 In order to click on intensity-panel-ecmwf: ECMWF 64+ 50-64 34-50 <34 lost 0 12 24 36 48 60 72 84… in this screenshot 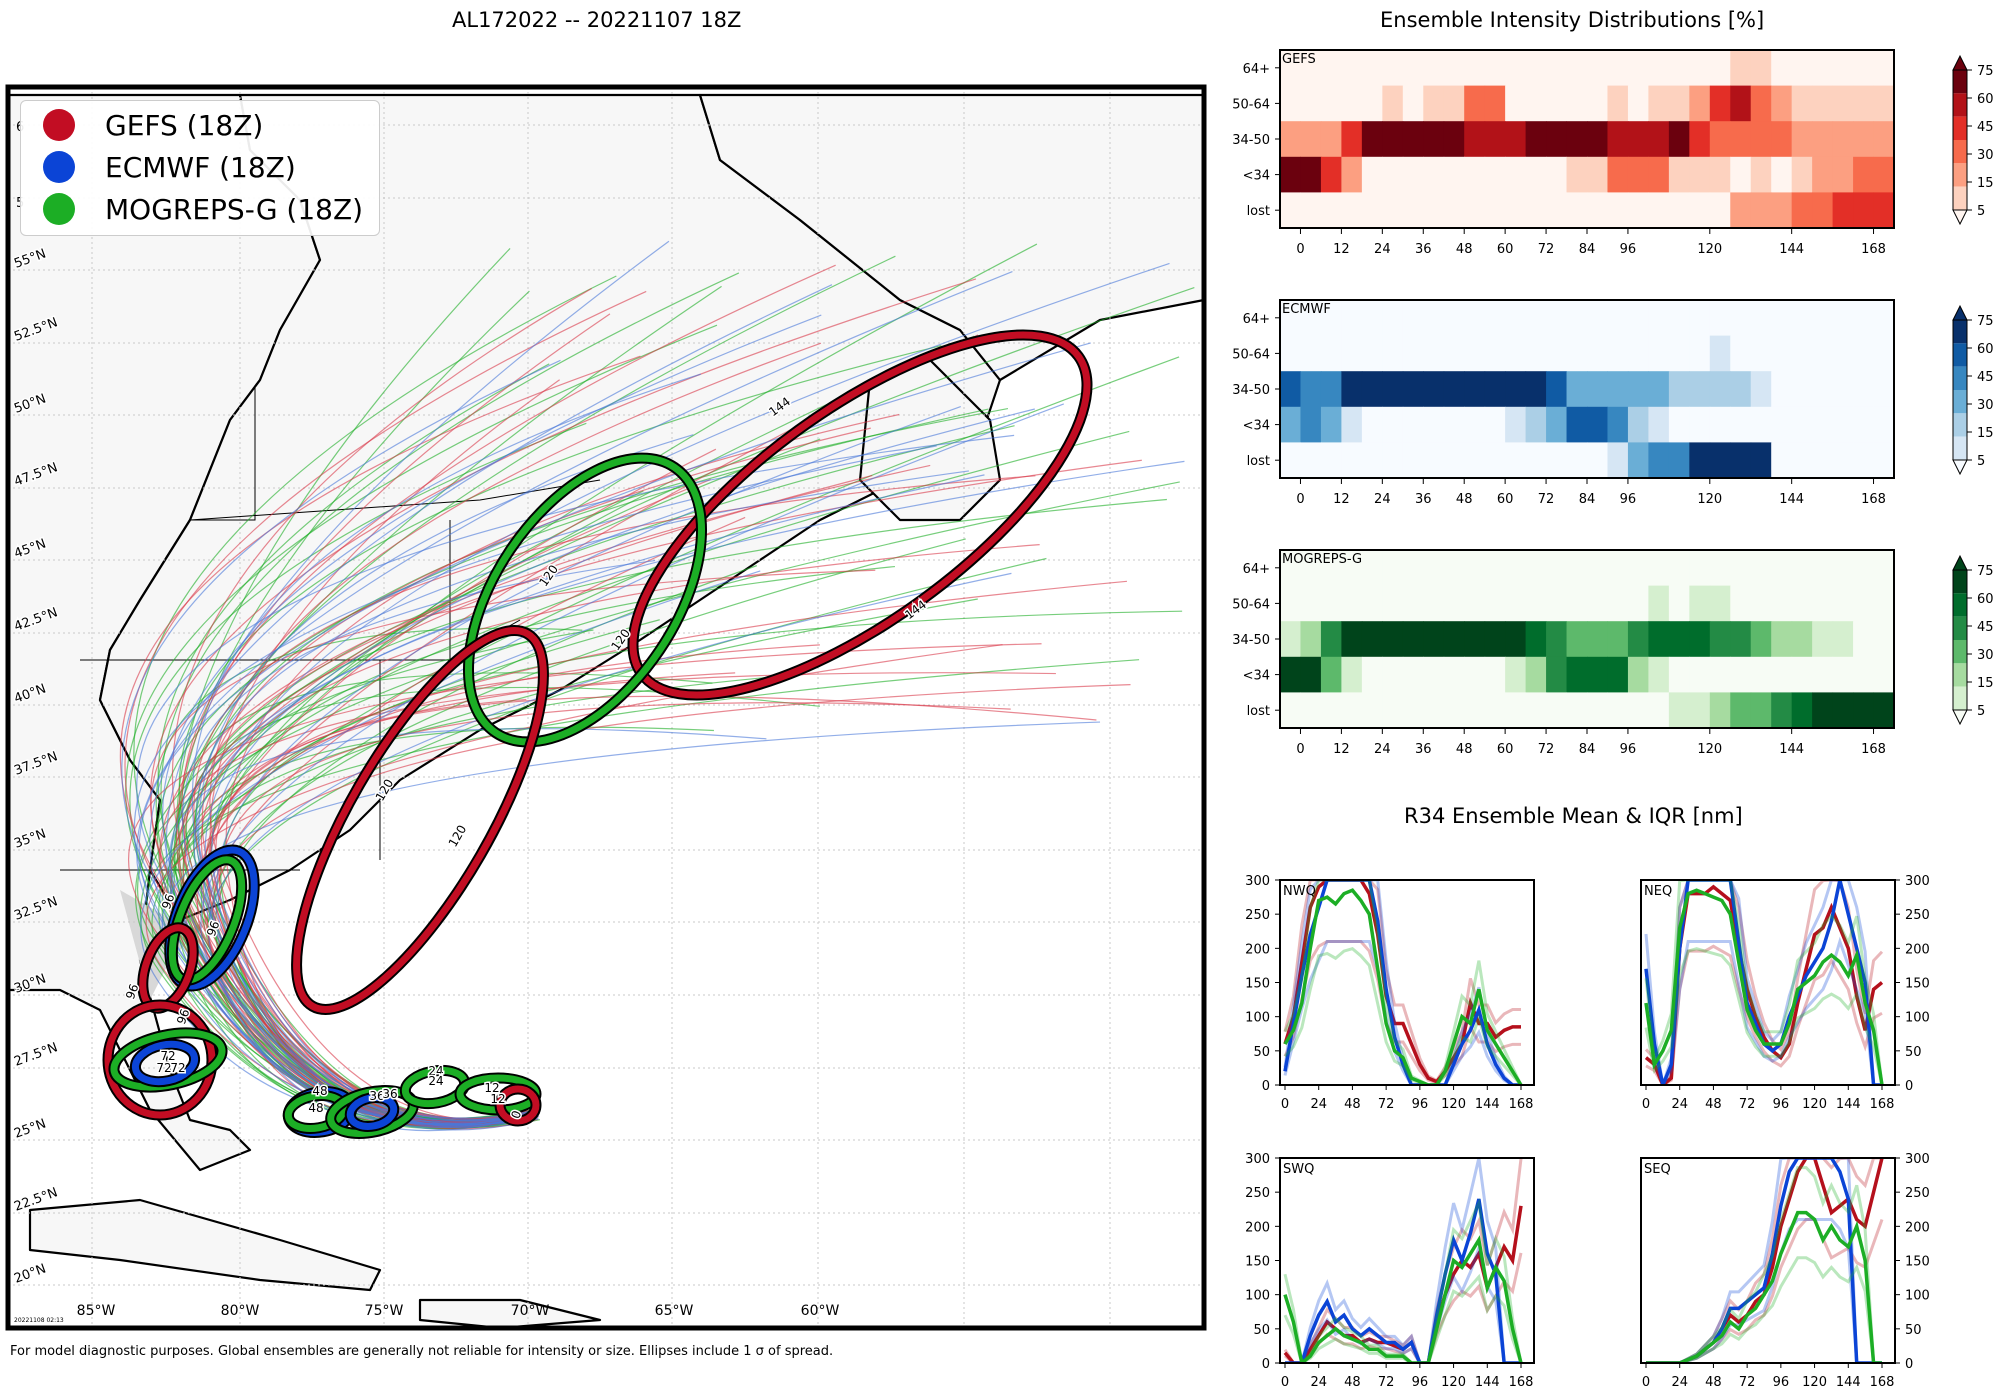, I will do `click(1613, 403)`.